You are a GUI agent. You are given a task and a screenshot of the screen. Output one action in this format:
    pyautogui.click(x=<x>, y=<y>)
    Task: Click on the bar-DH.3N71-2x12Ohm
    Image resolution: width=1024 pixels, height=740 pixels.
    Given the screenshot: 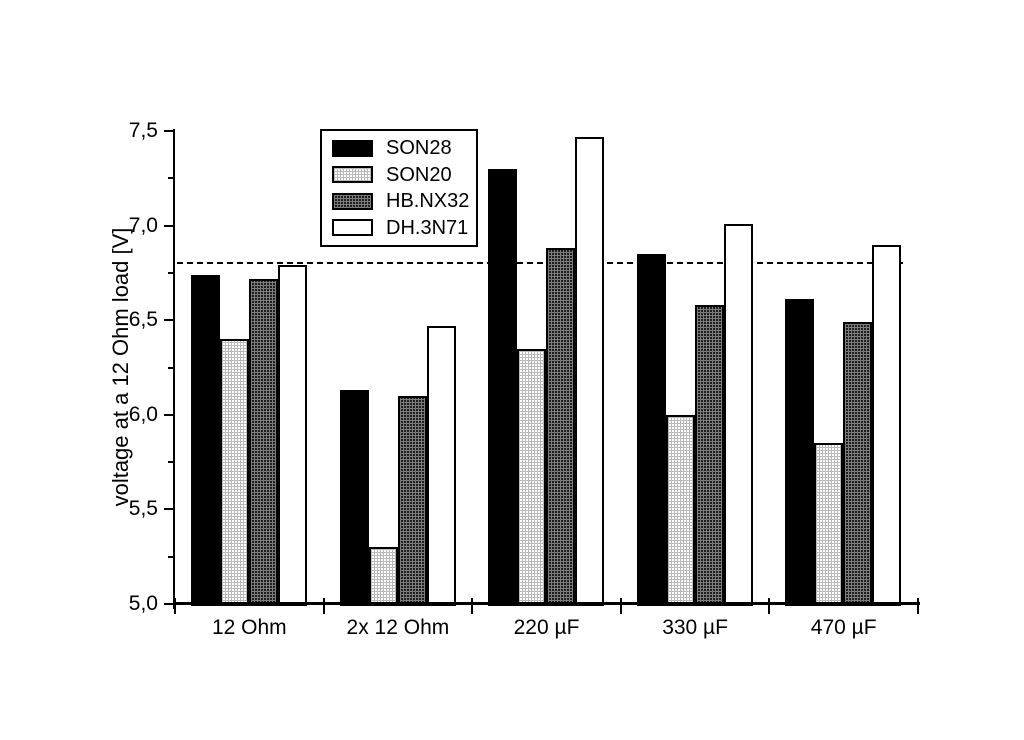 What is the action you would take?
    pyautogui.click(x=441, y=465)
    